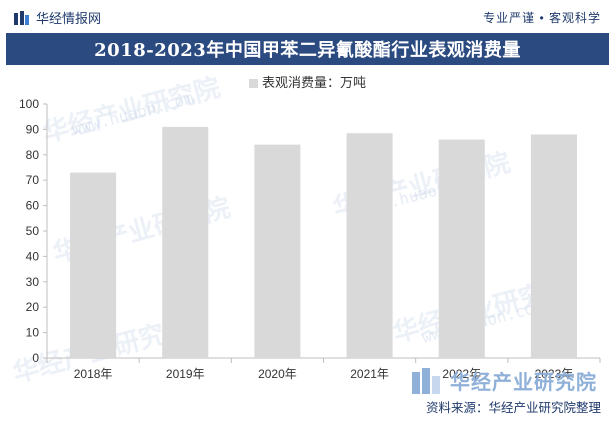  Describe the element at coordinates (33, 155) in the screenshot. I see `y-tick-label: 80` at that location.